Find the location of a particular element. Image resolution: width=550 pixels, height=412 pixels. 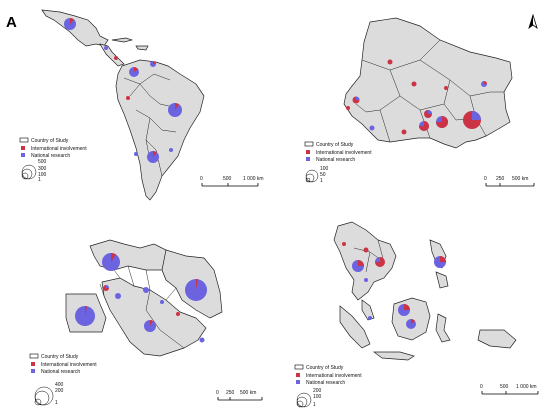

pie-borneo is located at coordinates (404, 310).